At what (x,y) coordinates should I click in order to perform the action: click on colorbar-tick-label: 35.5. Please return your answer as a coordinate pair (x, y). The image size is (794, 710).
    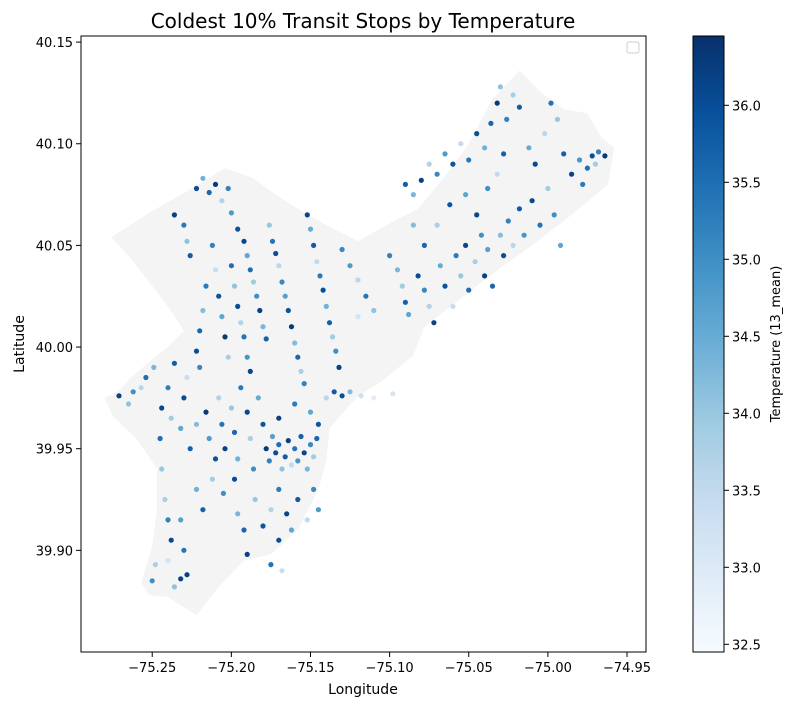
    Looking at the image, I should click on (746, 183).